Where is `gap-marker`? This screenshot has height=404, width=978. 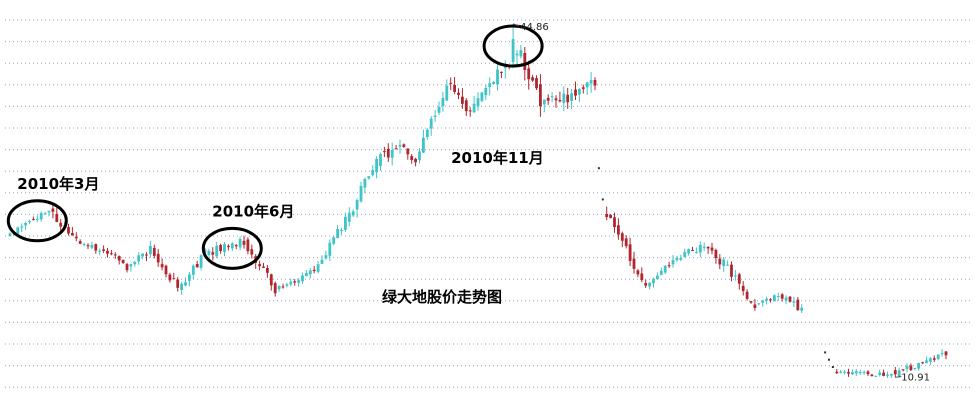 gap-marker is located at coordinates (832, 367).